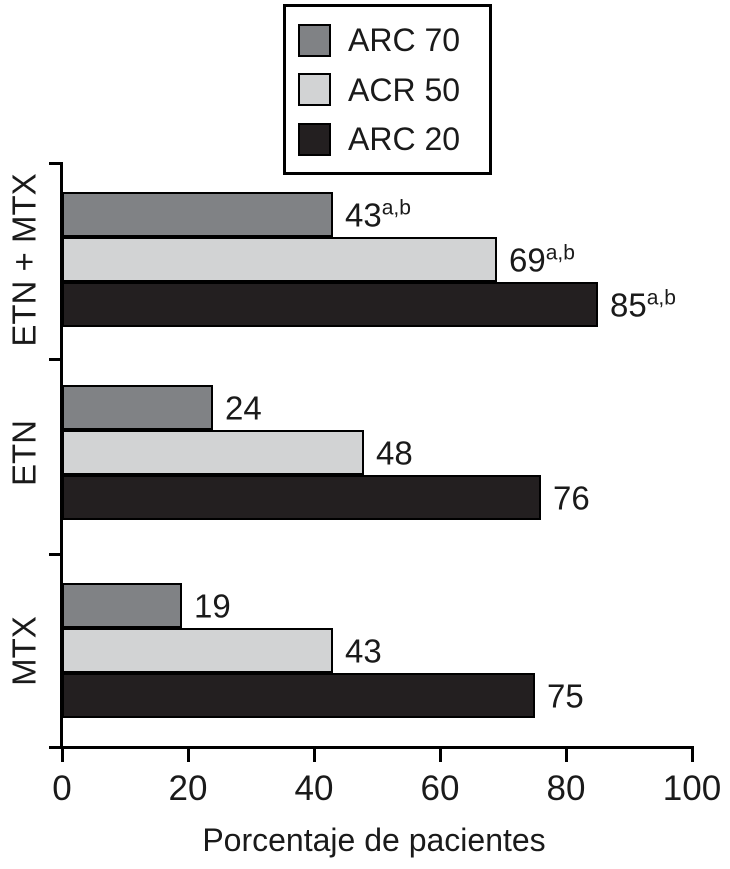  Describe the element at coordinates (571, 497) in the screenshot. I see `bar-value-label: 76` at that location.